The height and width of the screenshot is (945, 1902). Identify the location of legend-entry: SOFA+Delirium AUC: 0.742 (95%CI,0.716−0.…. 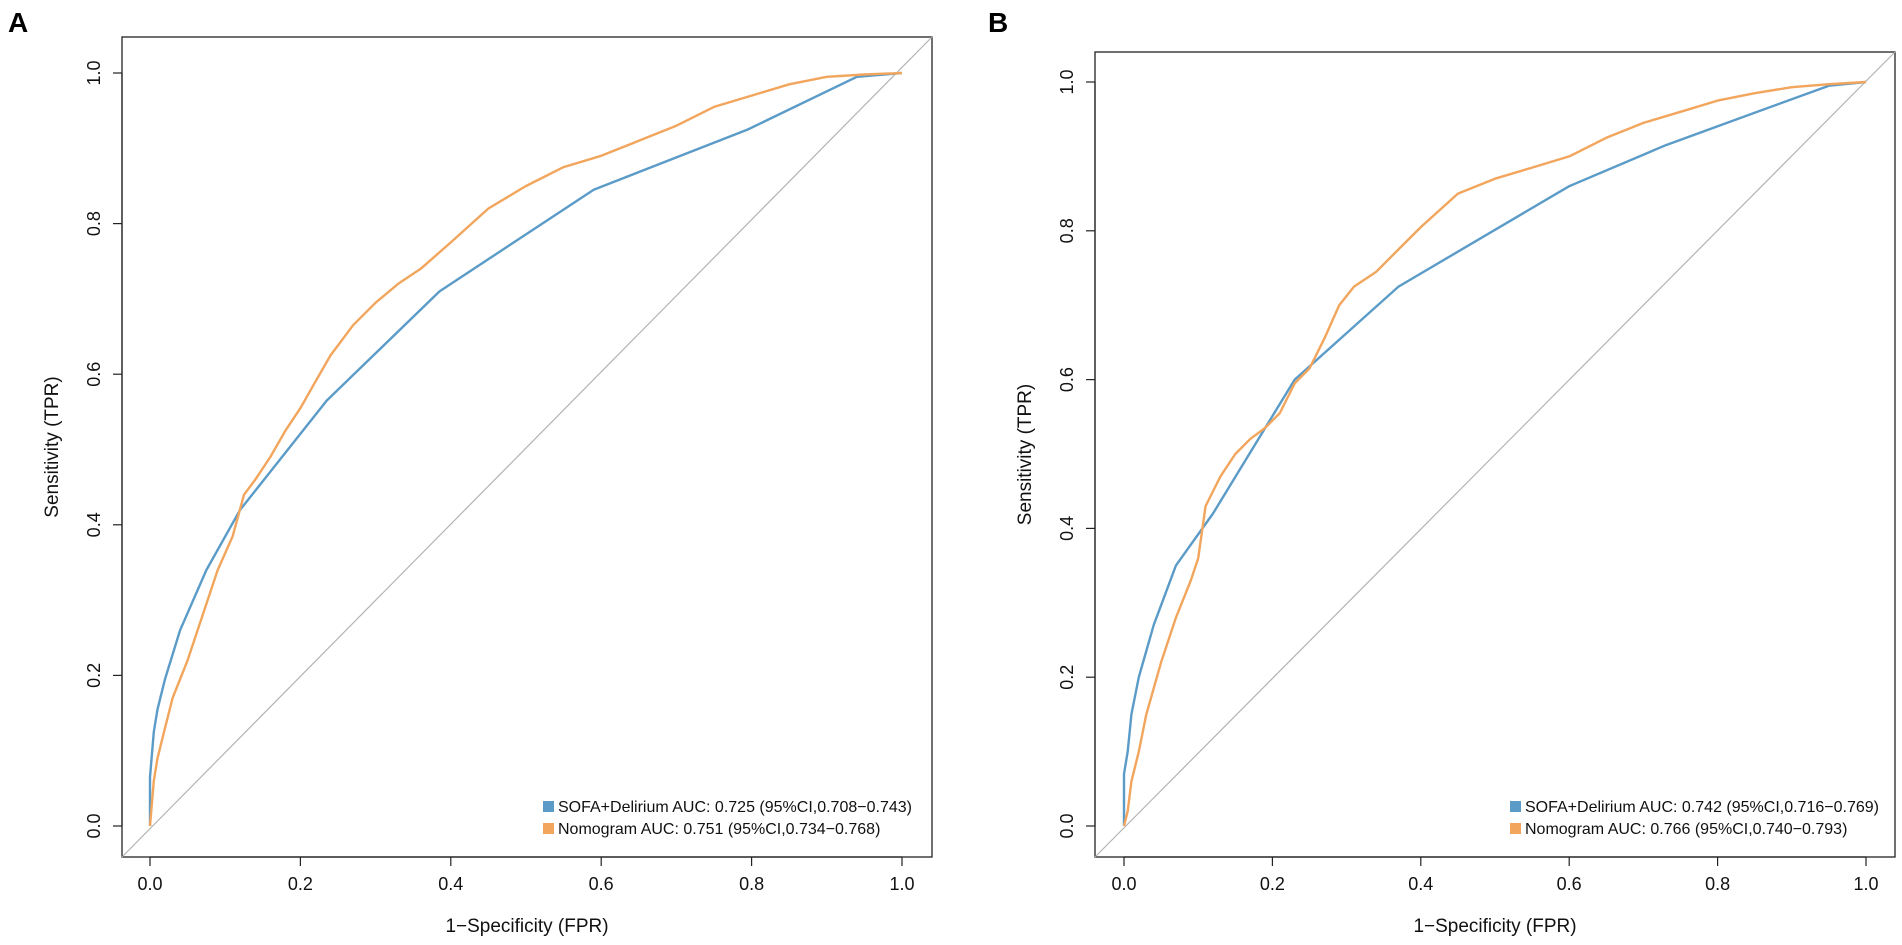
(1702, 807).